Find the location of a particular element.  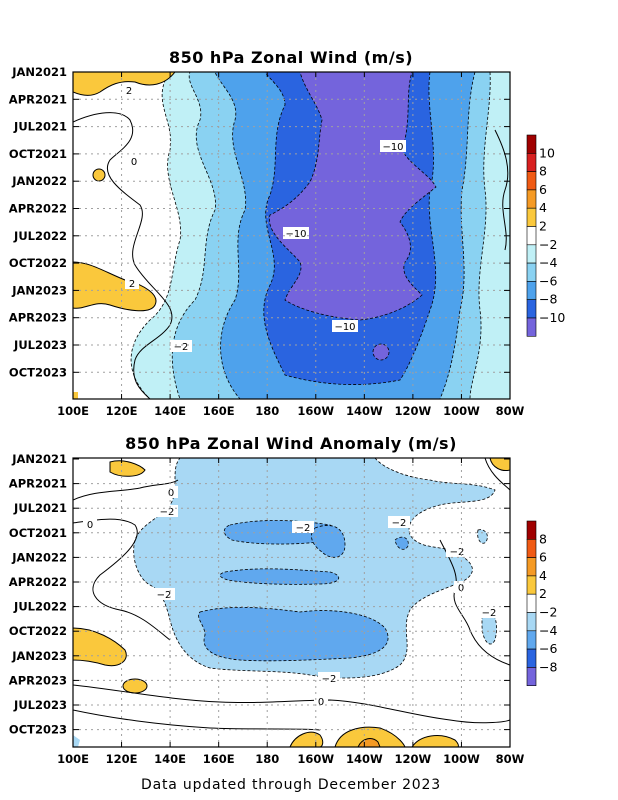

y-tick-label: JAN2023 is located at coordinates (39, 290).